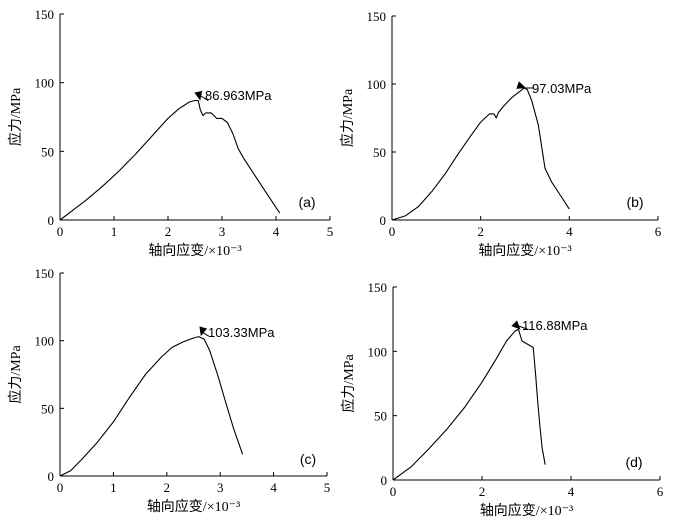  Describe the element at coordinates (634, 202) in the screenshot. I see `panel-label: (b)` at that location.